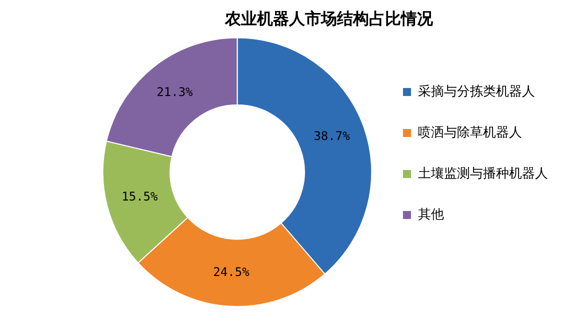  Describe the element at coordinates (483, 174) in the screenshot. I see `legend-label: 土壤监测与播种机器人` at that location.